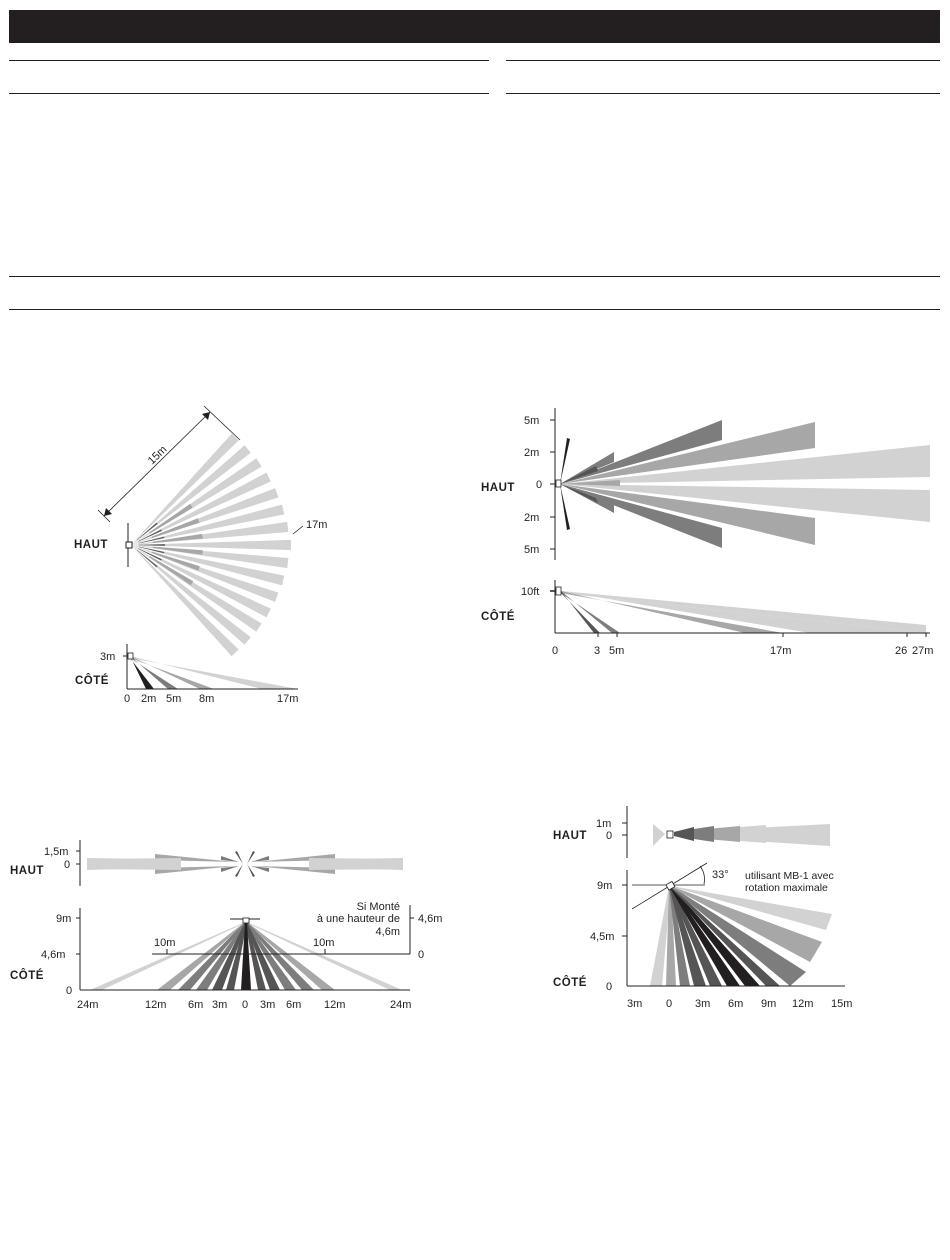 The image size is (950, 1260). I want to click on d2-x-tick-label: 0, so click(555, 651).